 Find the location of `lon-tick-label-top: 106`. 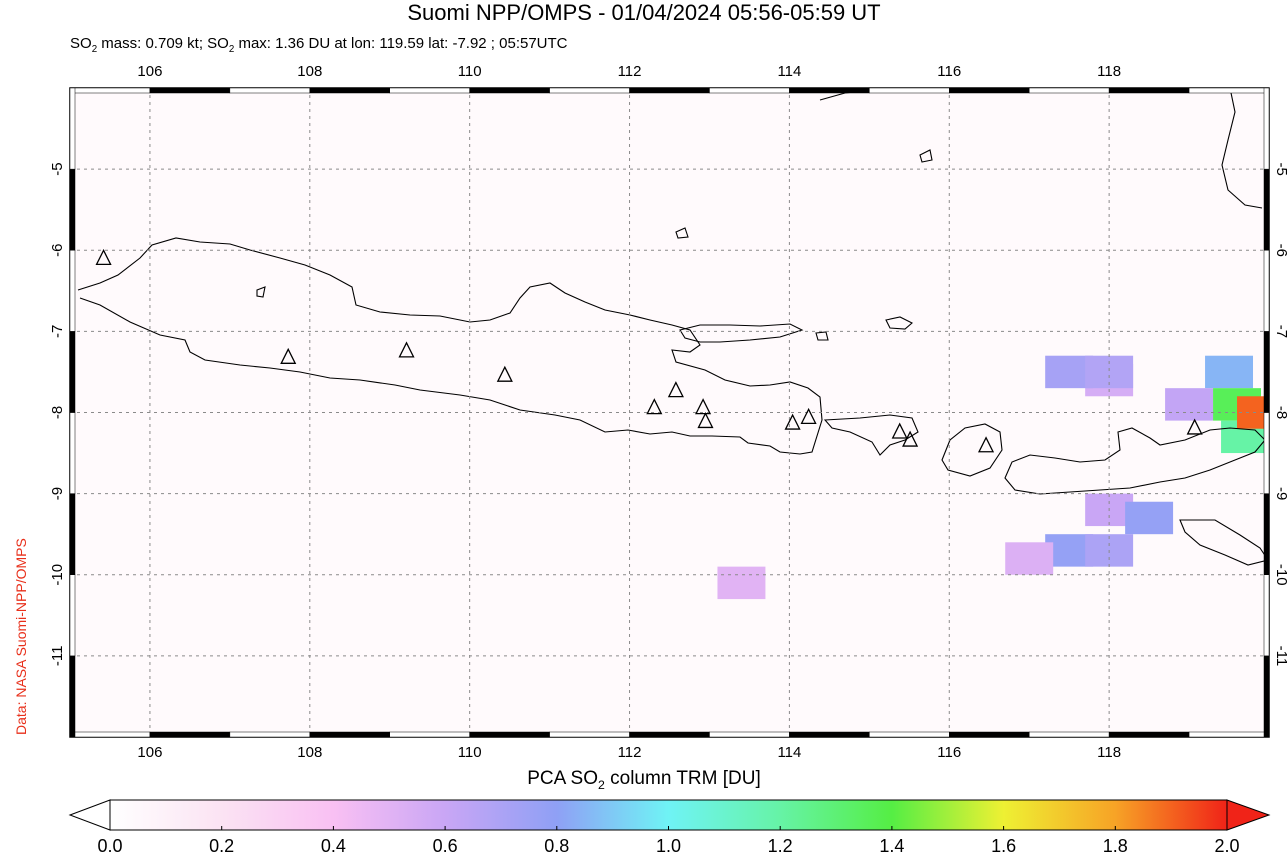

lon-tick-label-top: 106 is located at coordinates (149, 71).